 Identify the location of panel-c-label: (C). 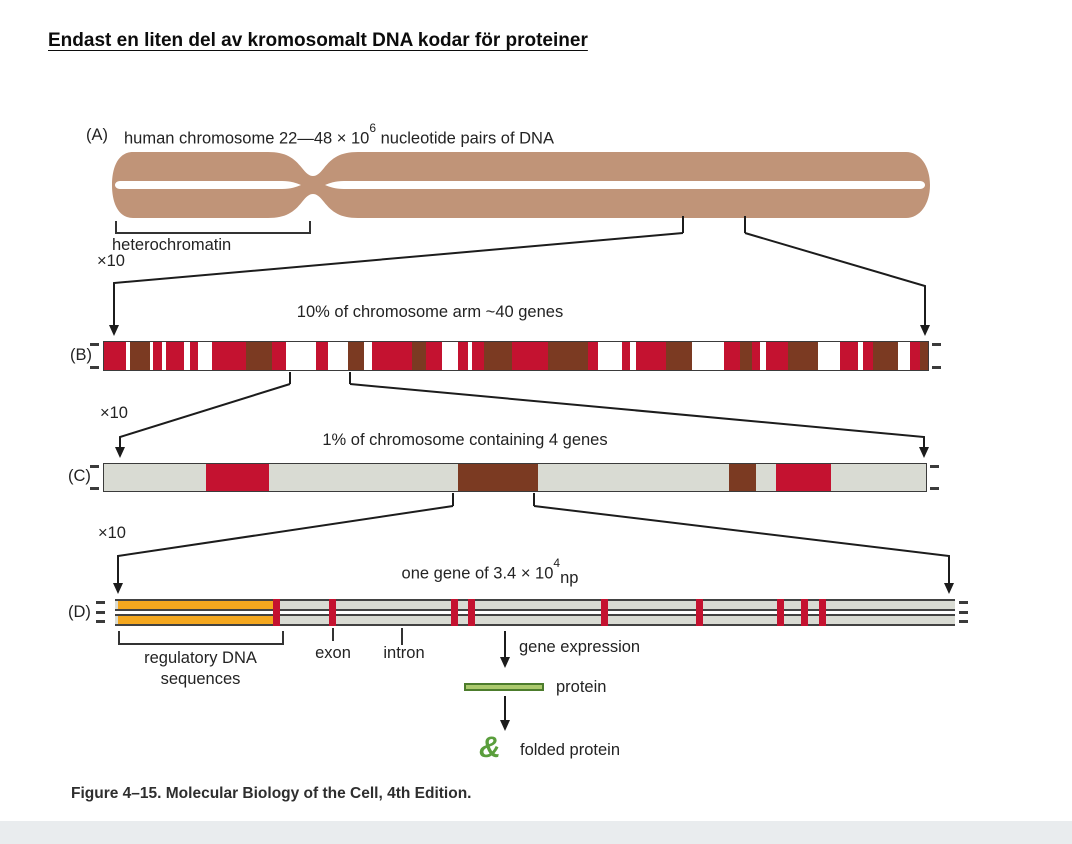
(79, 476).